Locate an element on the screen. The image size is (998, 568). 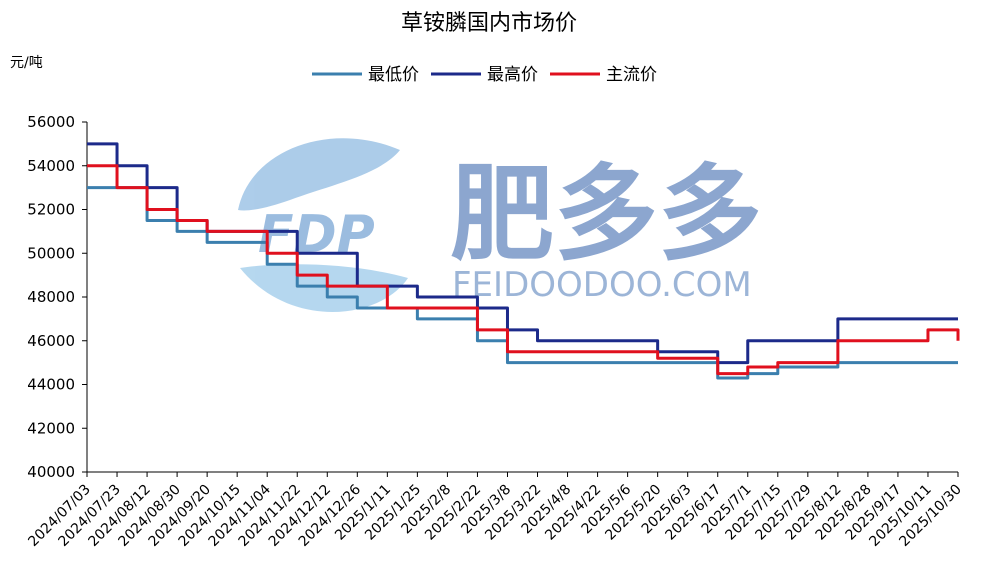
legend-label: 最低价 is located at coordinates (393, 75).